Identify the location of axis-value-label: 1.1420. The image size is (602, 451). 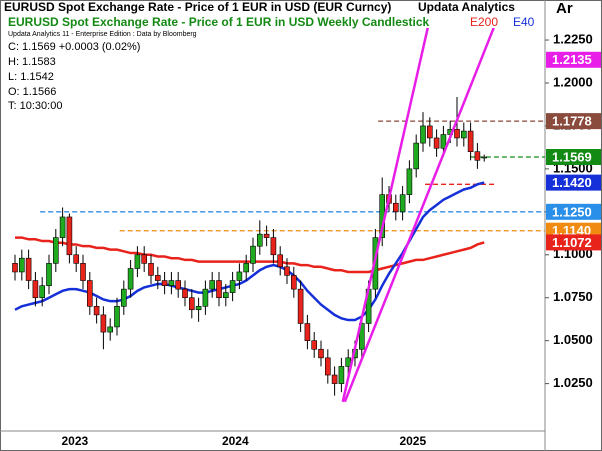
(572, 182).